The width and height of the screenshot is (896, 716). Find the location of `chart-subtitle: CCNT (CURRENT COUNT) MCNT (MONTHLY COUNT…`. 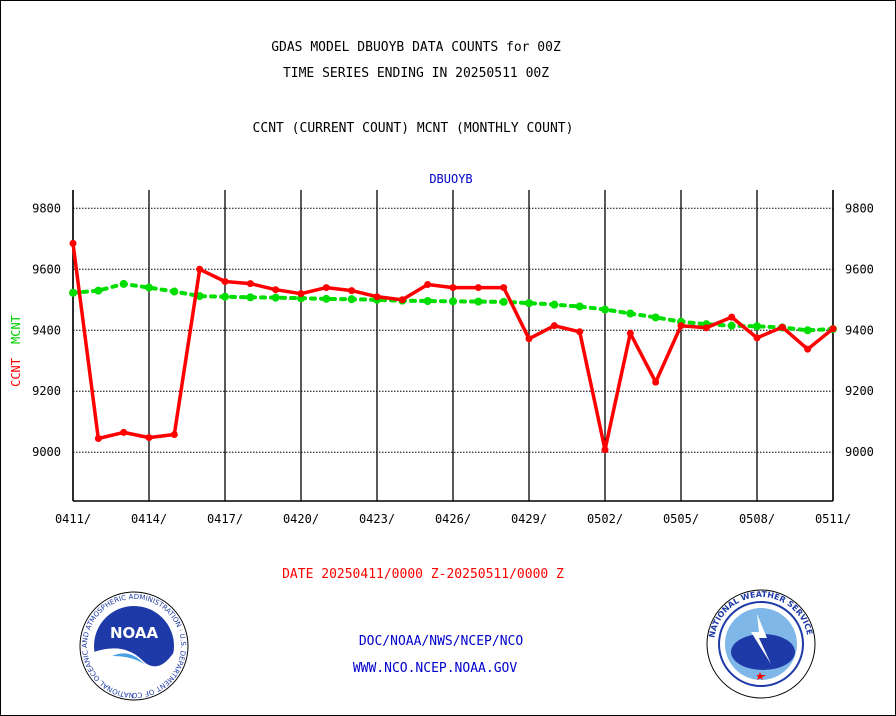

chart-subtitle: CCNT (CURRENT COUNT) MCNT (MONTHLY COUNT… is located at coordinates (413, 128).